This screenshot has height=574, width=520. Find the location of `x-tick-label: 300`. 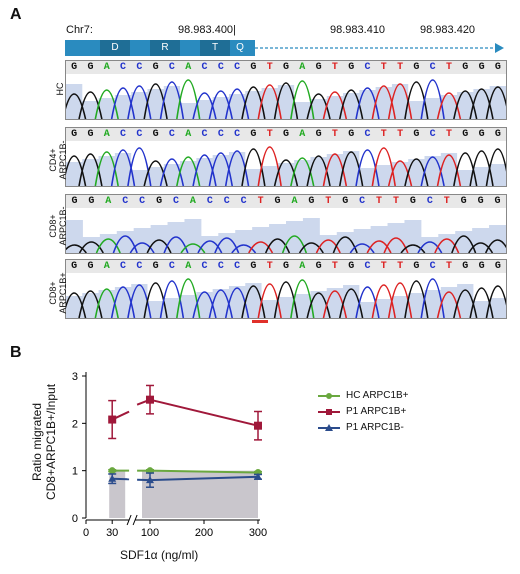

x-tick-label: 300 is located at coordinates (258, 533).